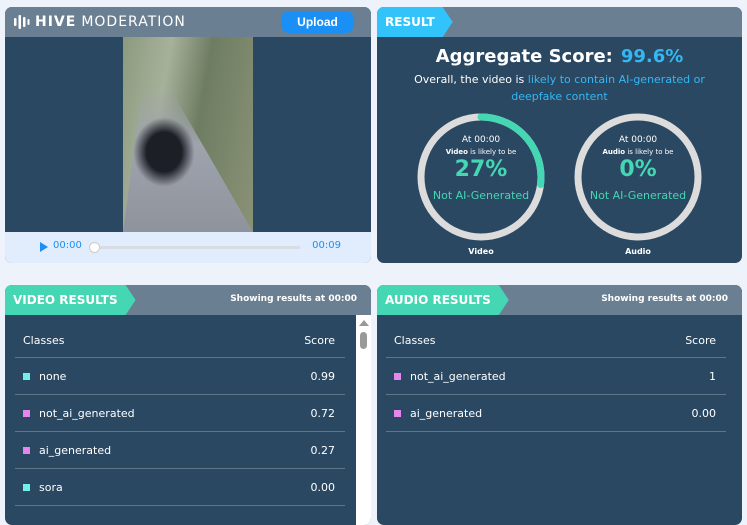 This screenshot has height=525, width=747. I want to click on video-results-tab: VIDEO RESULTS, so click(70, 300).